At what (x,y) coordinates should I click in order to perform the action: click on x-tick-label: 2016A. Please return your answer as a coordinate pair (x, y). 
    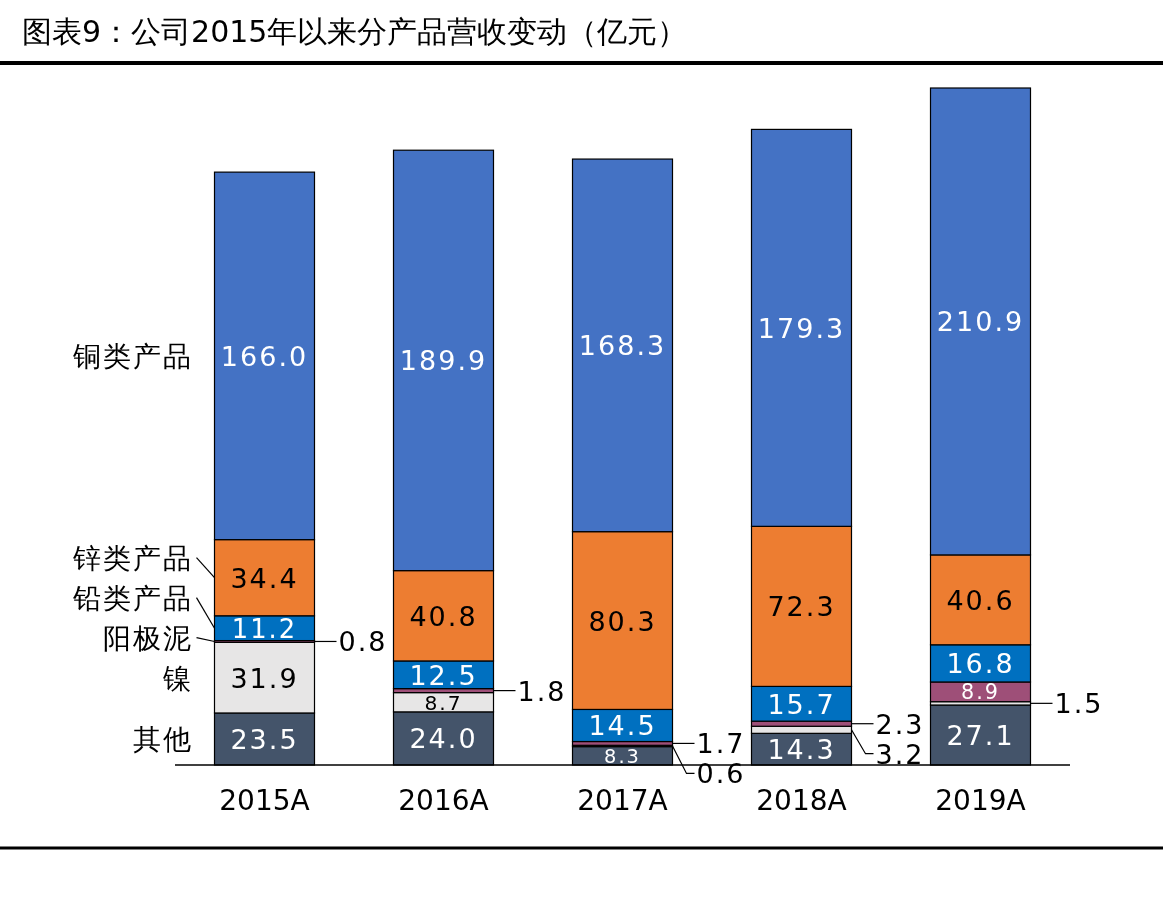
    Looking at the image, I should click on (443, 800).